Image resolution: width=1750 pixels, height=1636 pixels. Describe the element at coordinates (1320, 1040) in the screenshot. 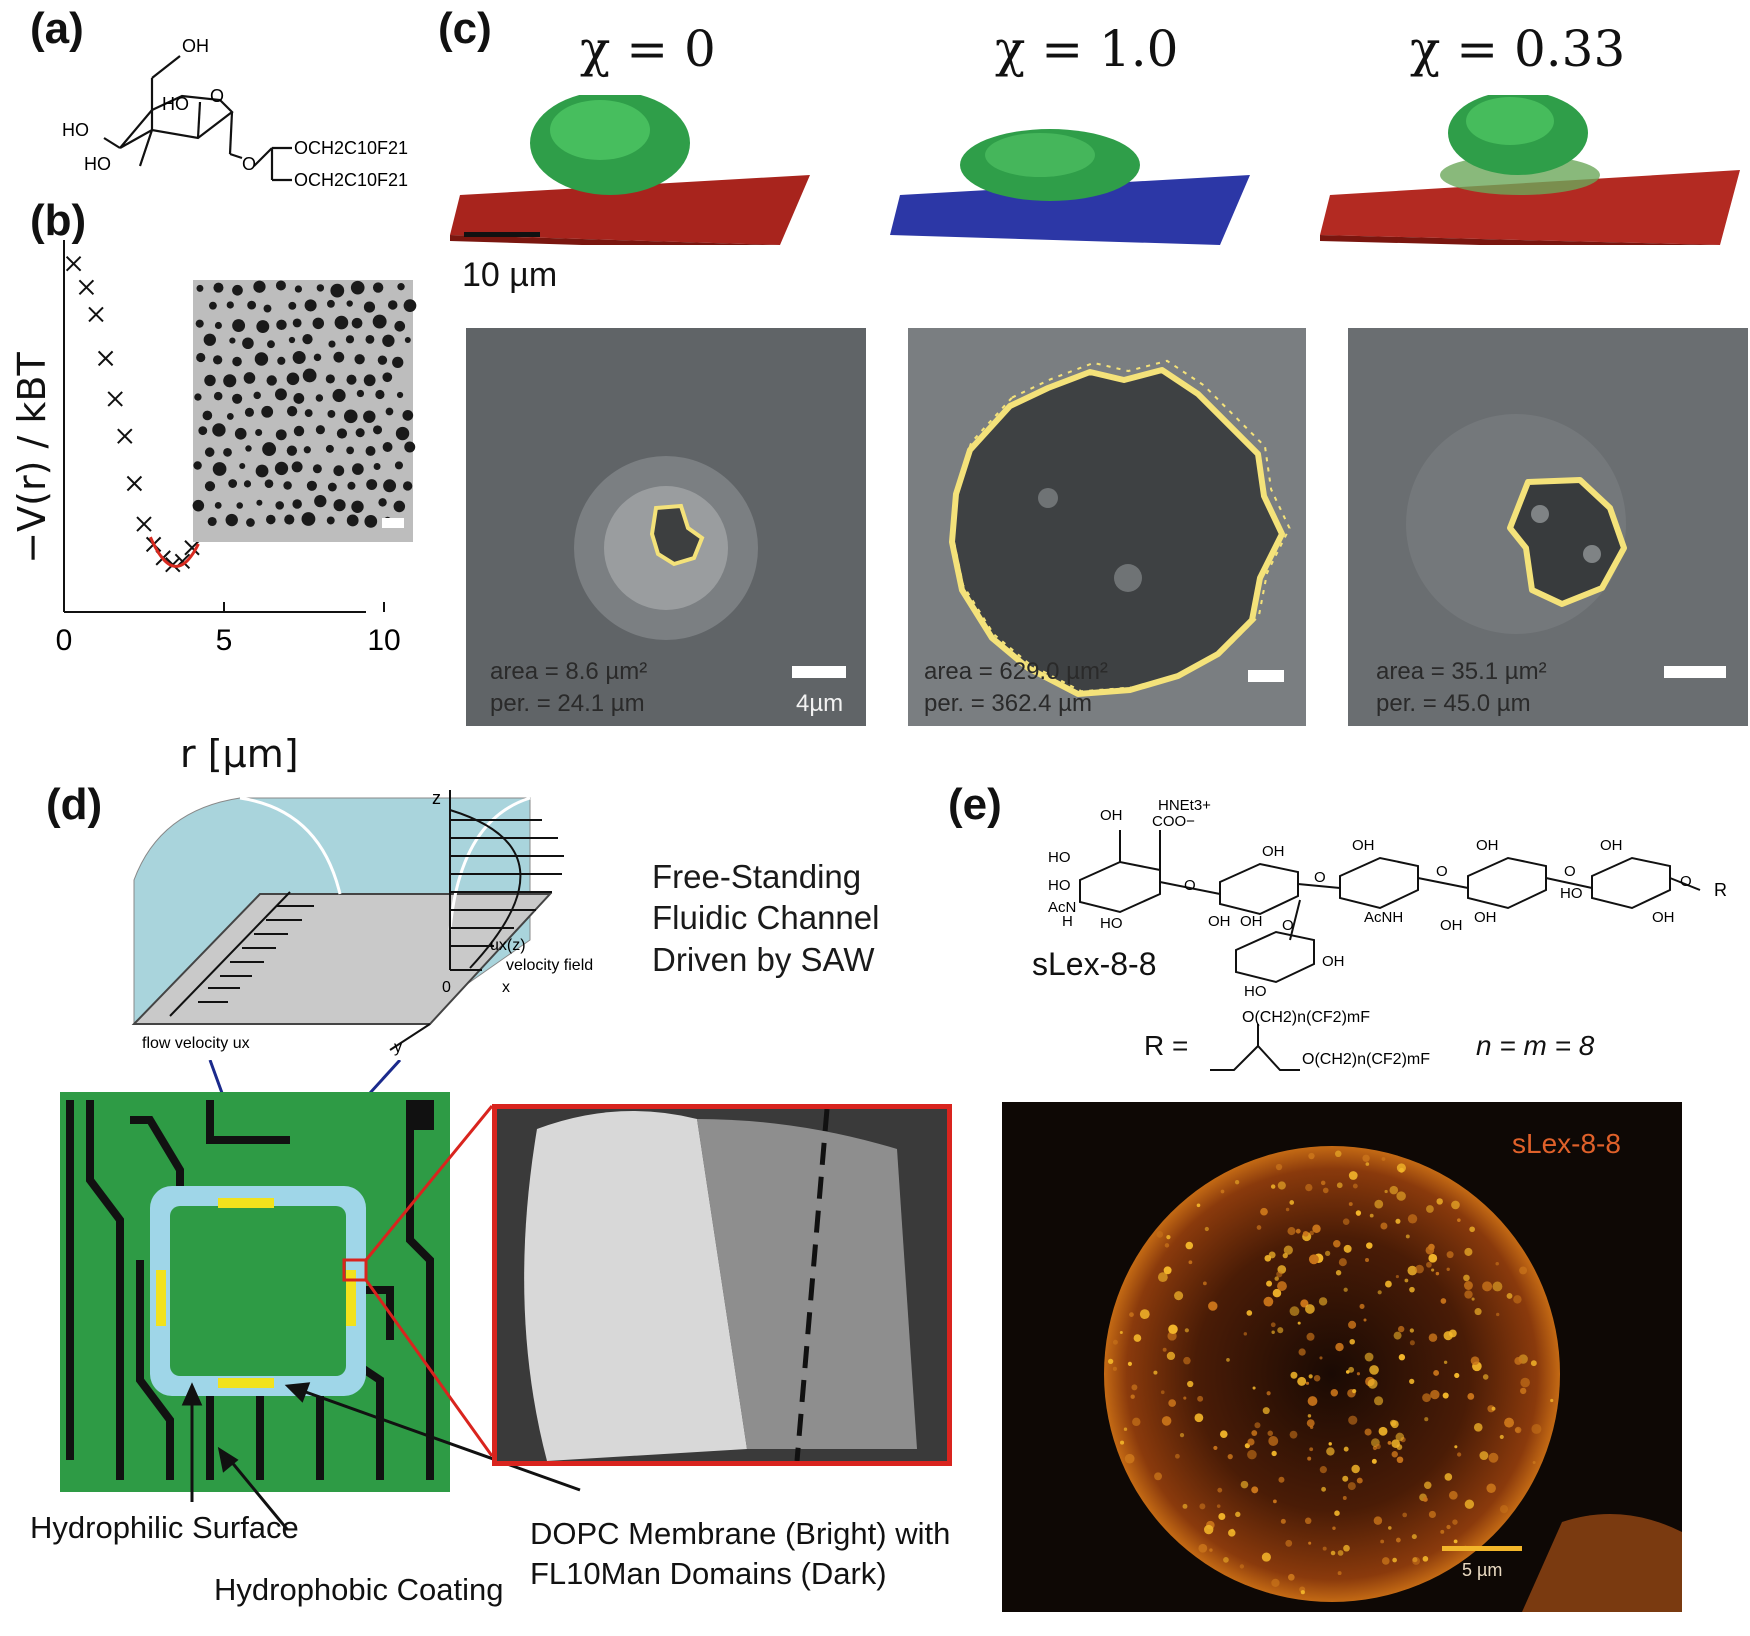

I see `r-chain-structure: O(CH2)n(CF2)mF O(CH2)n(CF2)mF` at that location.